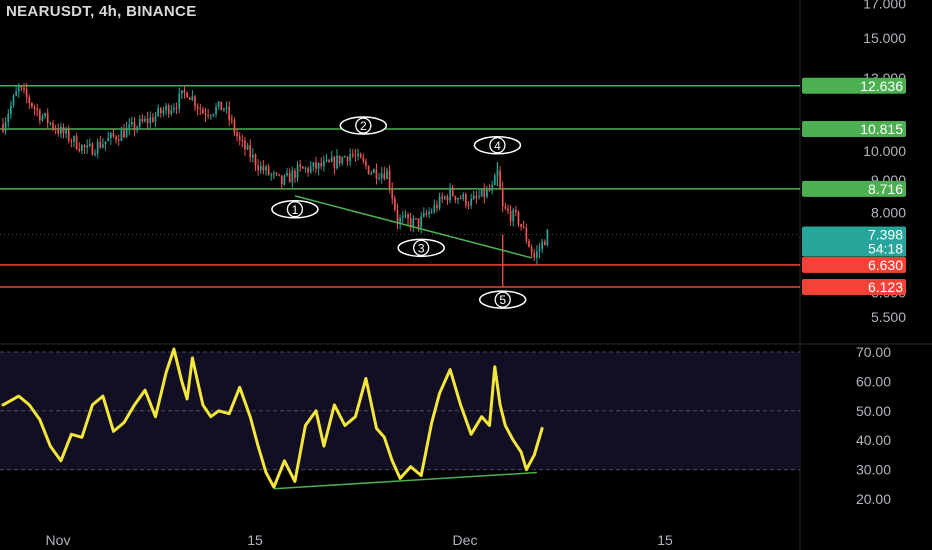  I want to click on last-price-countdown: 54:18, so click(885, 248).